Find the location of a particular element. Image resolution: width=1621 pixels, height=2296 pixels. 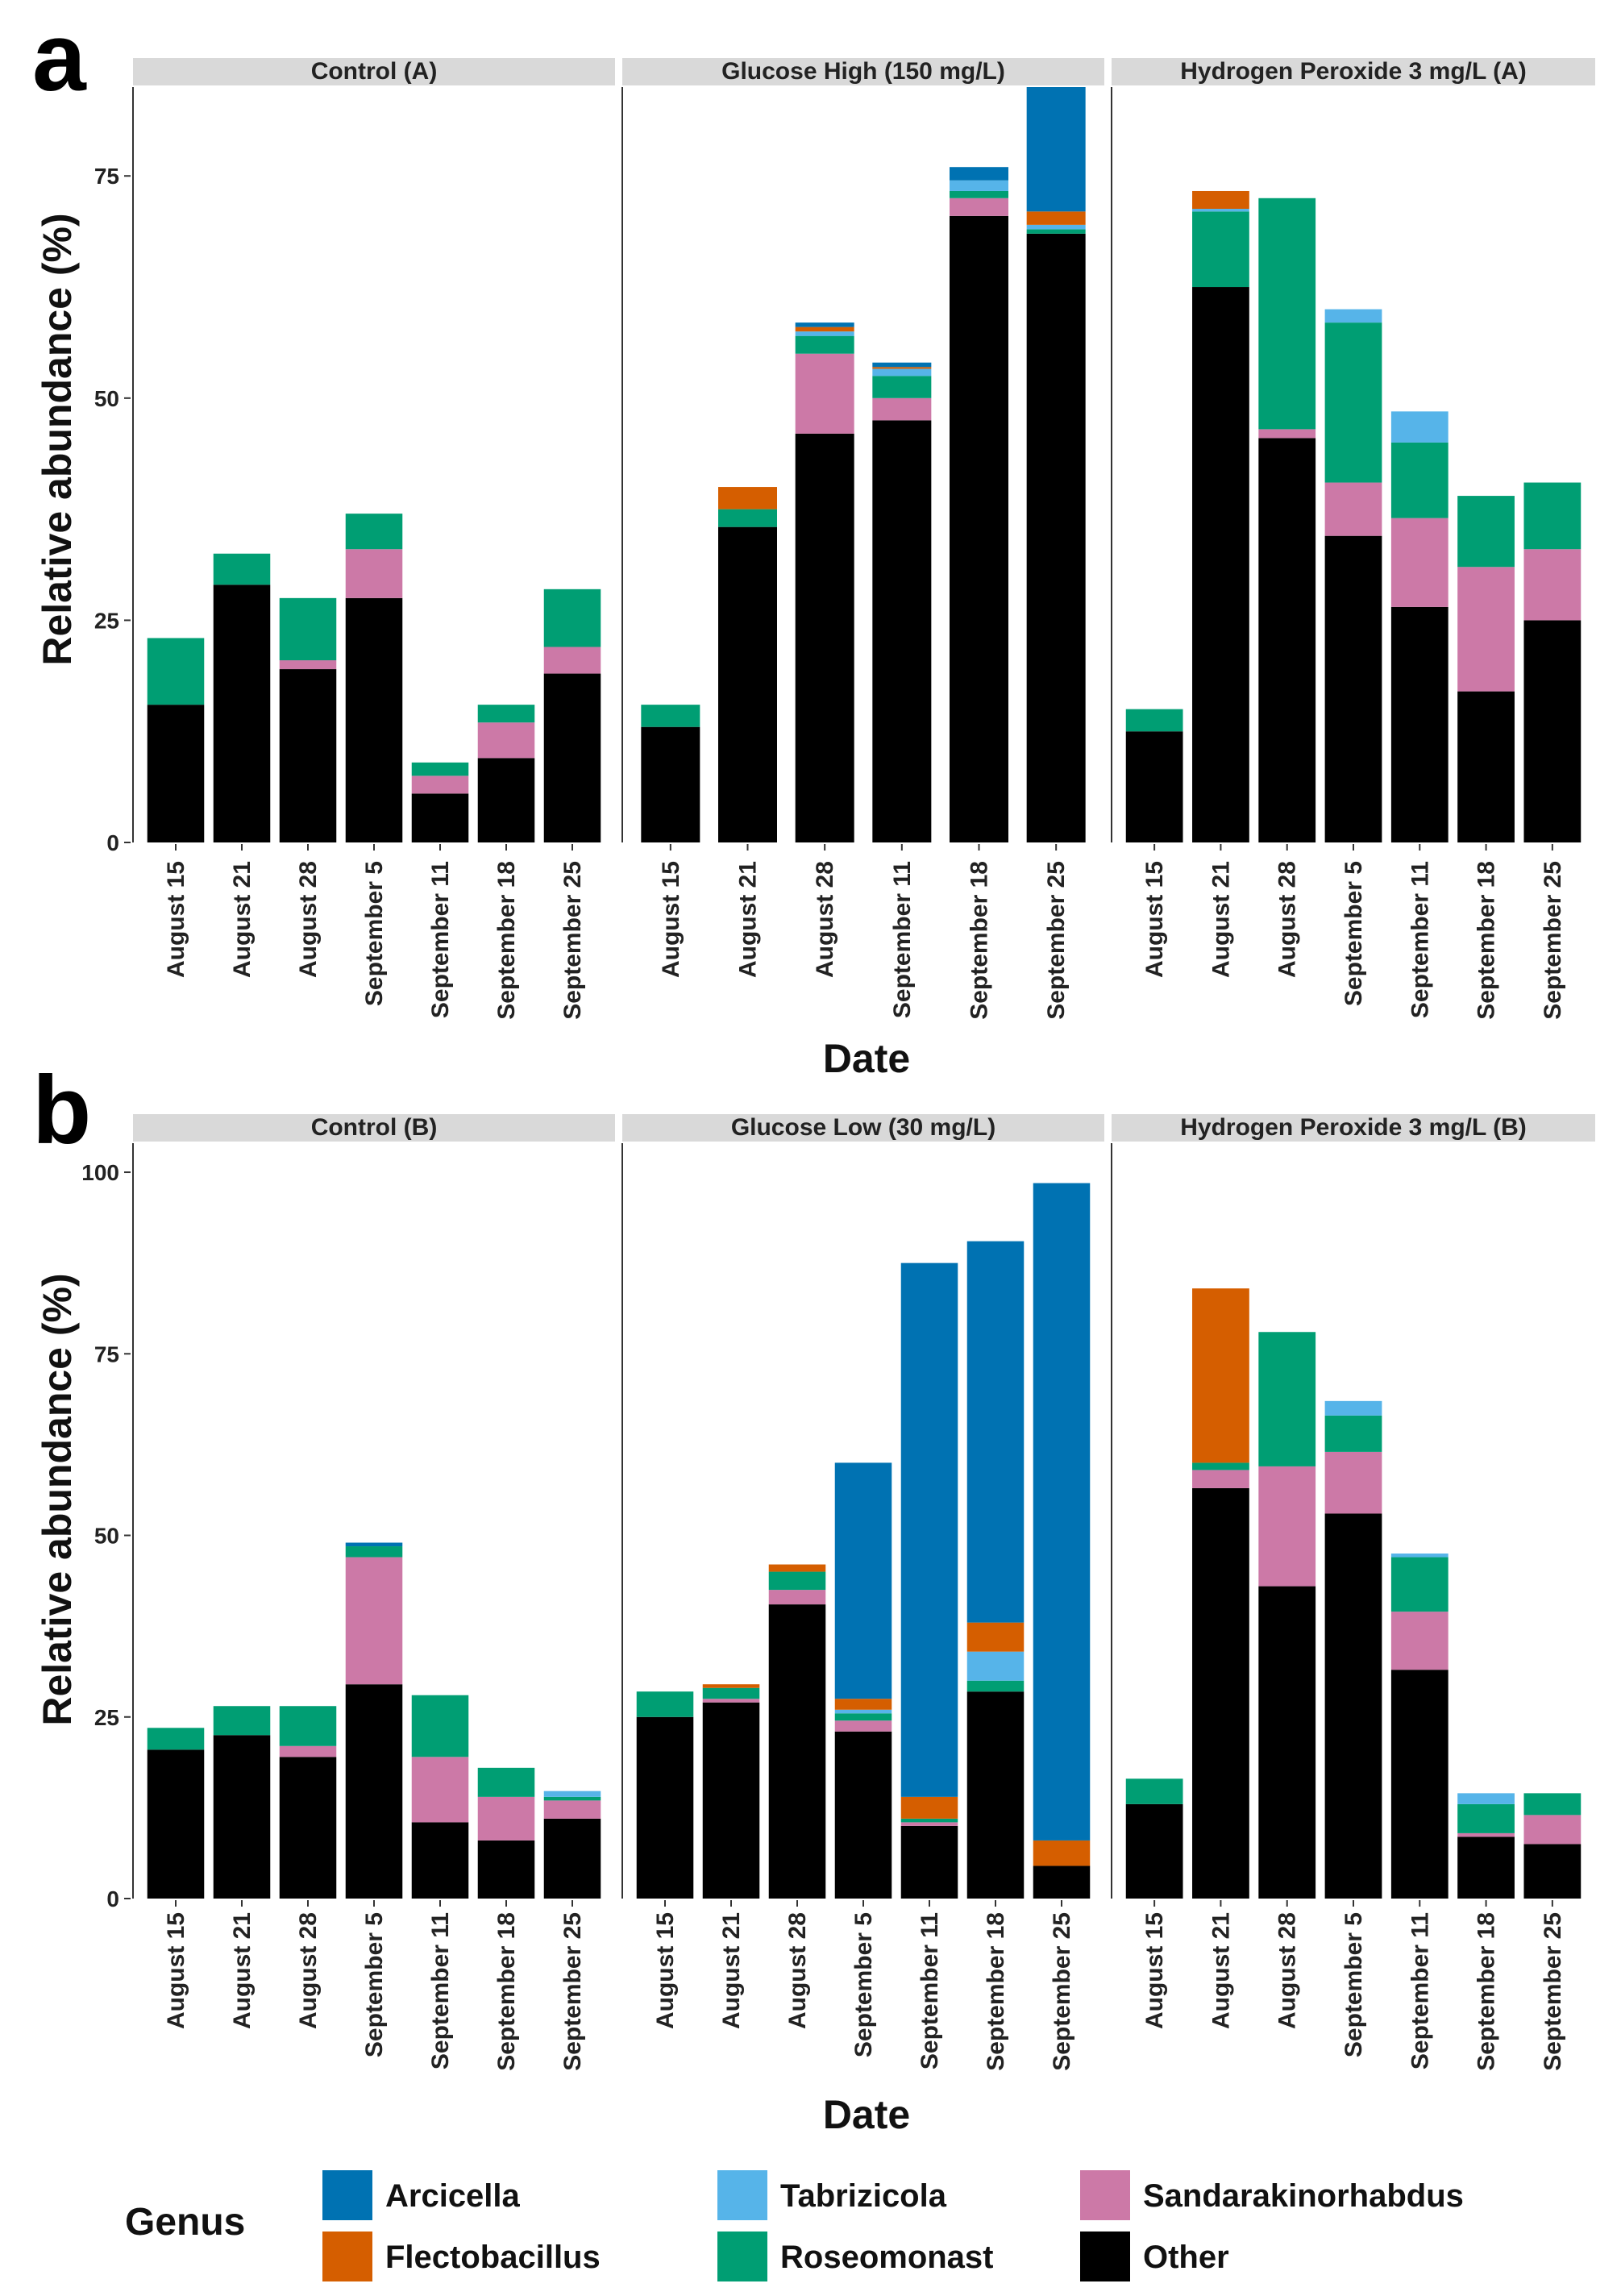

panel-letter-a: a is located at coordinates (59, 57).